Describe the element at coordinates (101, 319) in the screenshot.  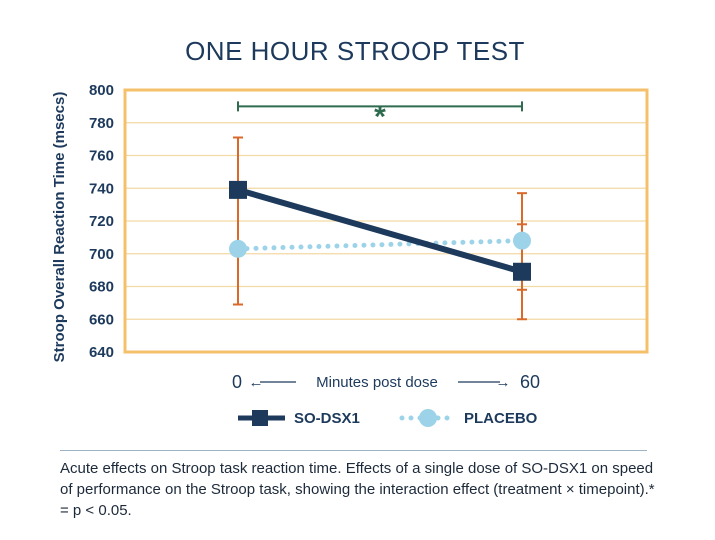
I see `y-tick-label: 660` at that location.